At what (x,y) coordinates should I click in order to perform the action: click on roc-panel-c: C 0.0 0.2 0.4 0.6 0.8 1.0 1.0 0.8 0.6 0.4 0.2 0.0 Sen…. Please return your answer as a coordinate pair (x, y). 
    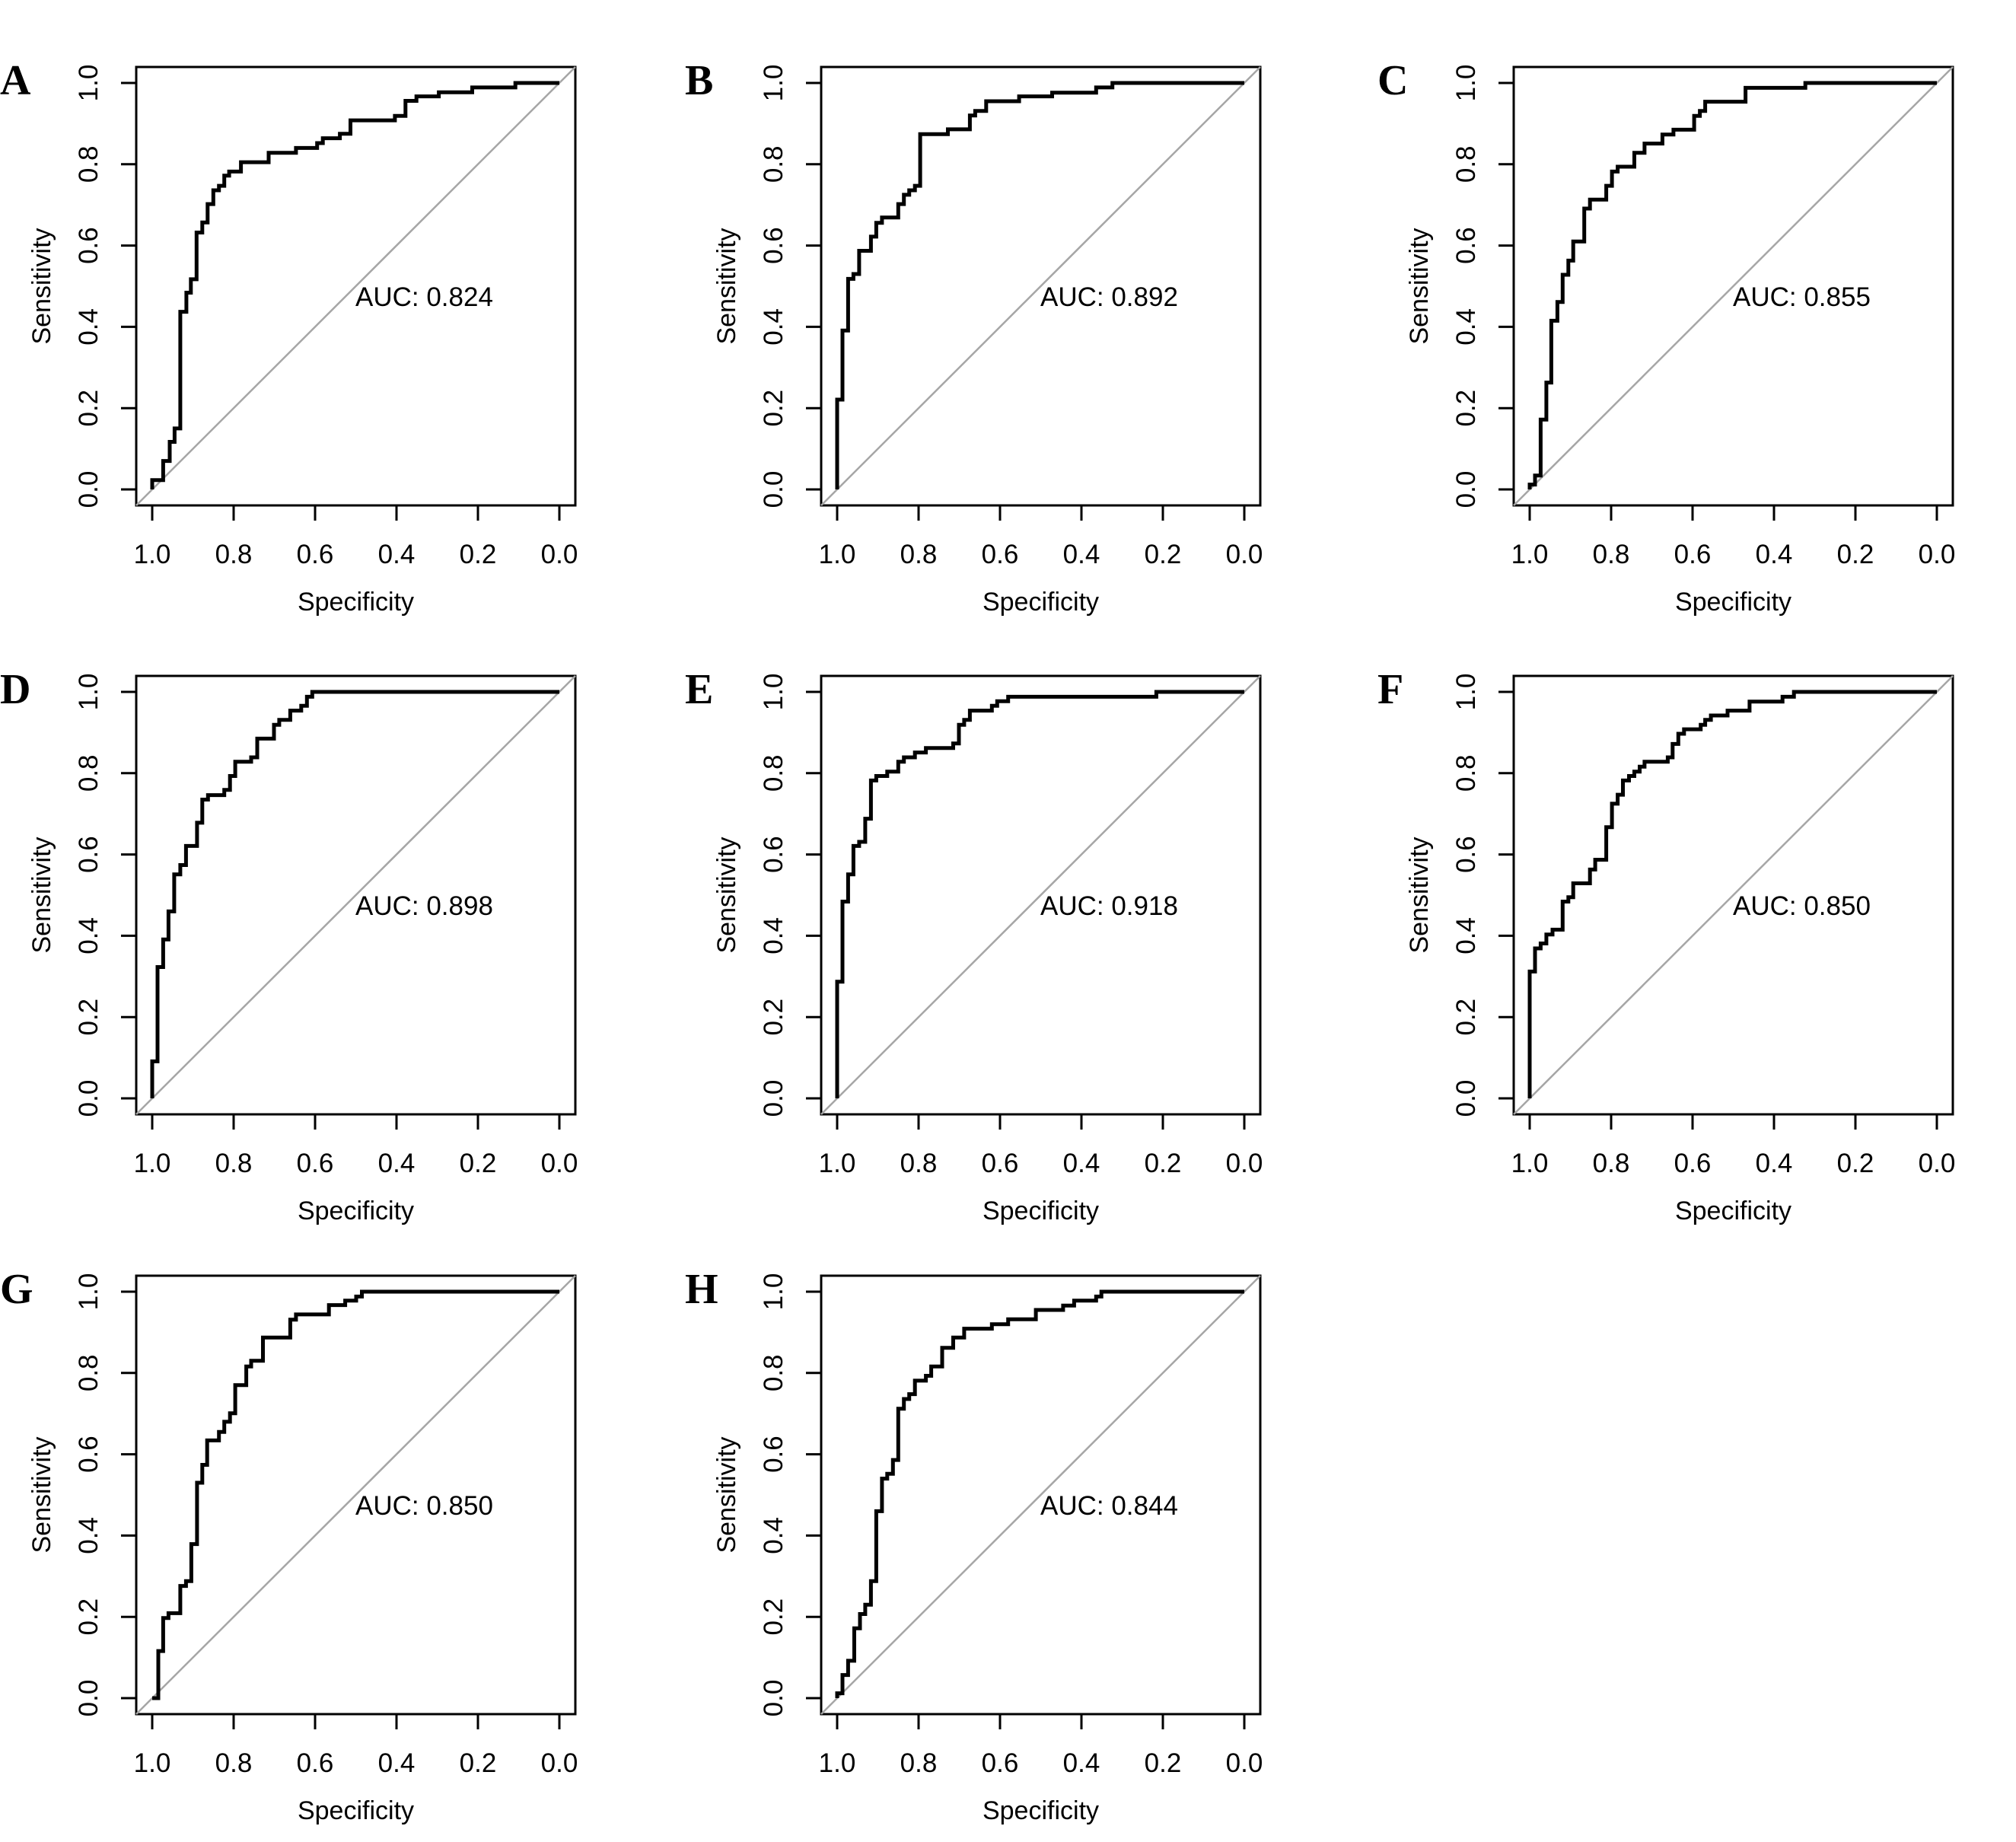
    Looking at the image, I should click on (1666, 337).